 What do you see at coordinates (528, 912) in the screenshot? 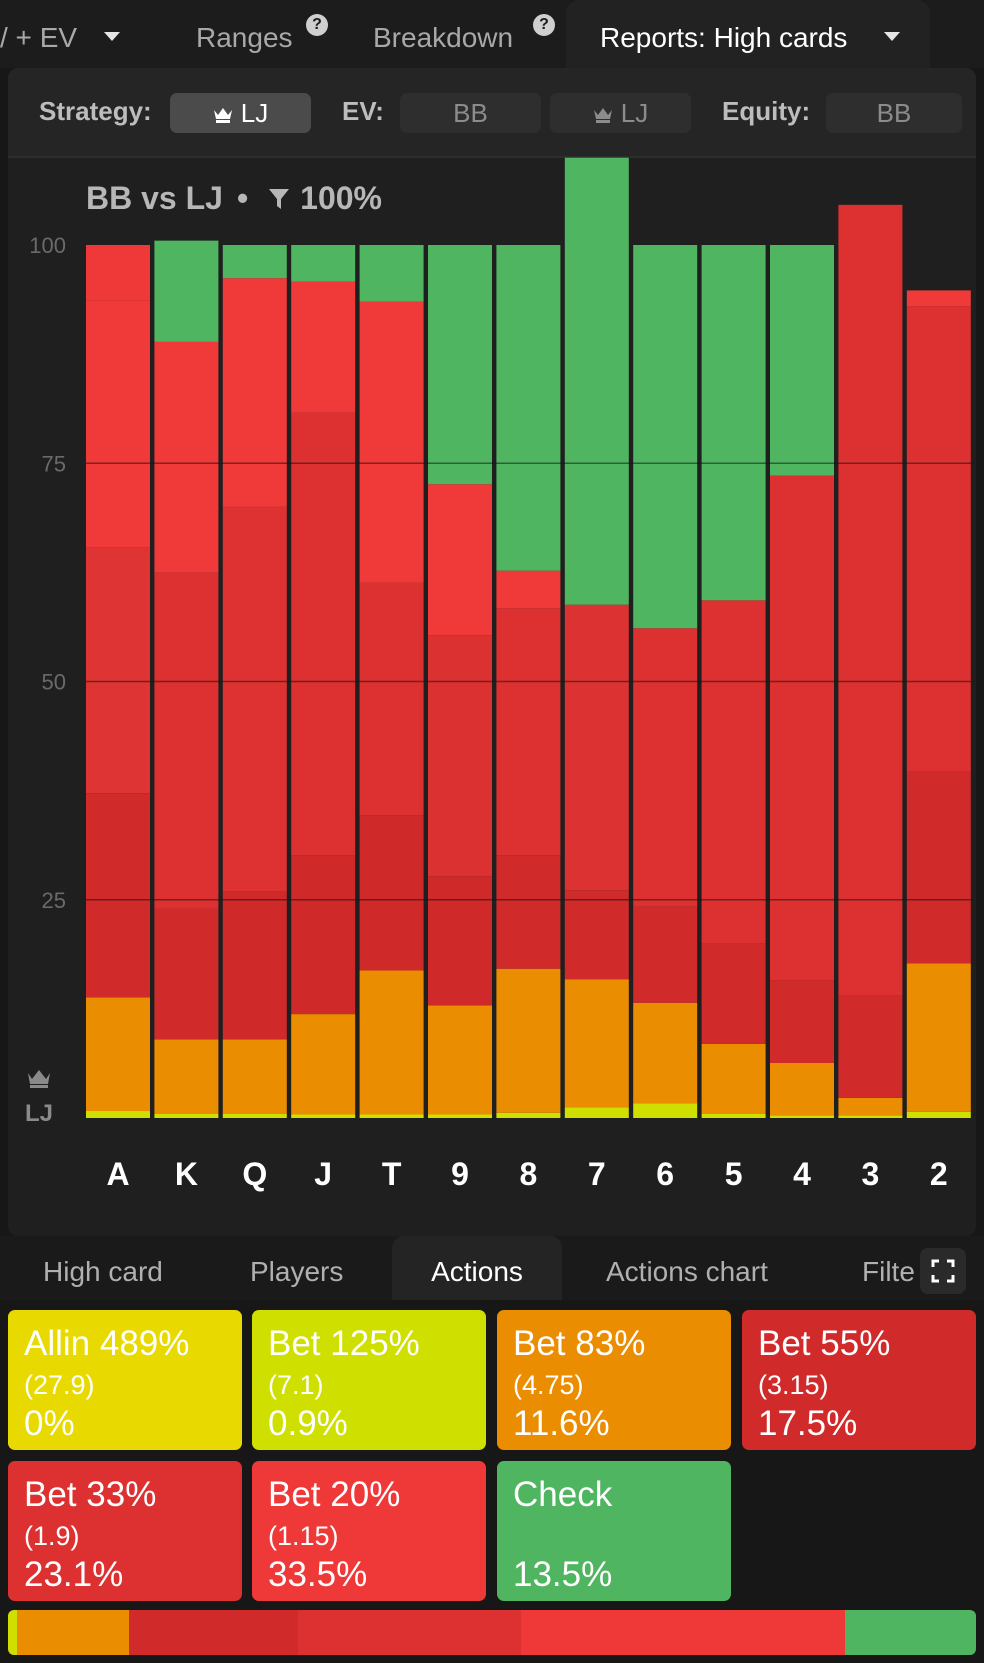
I see `bar-segment-8-bet-55-` at bounding box center [528, 912].